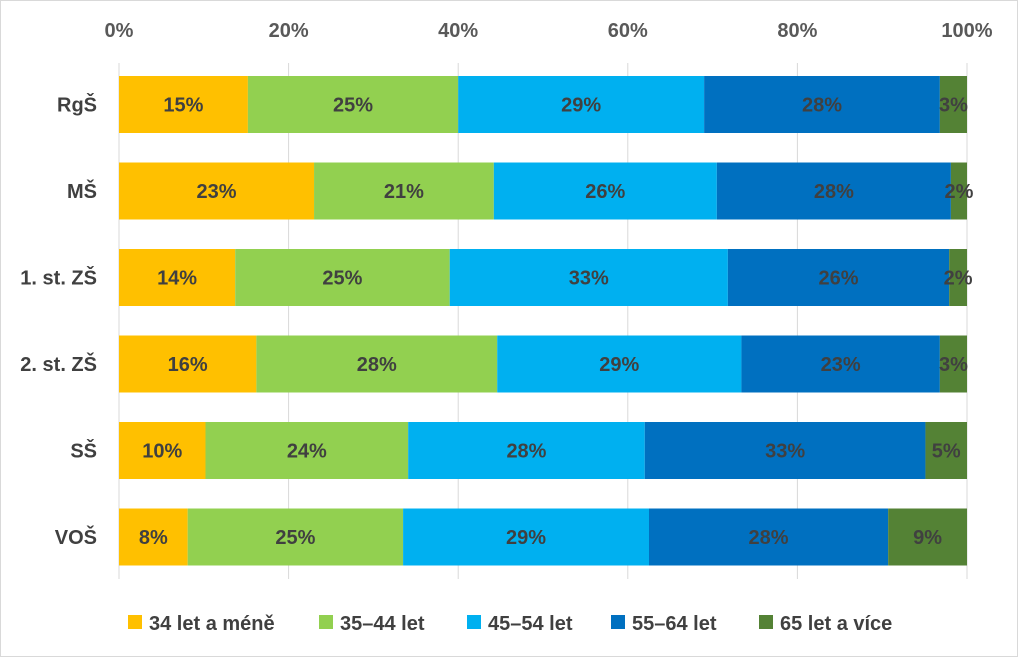  Describe the element at coordinates (76, 537) in the screenshot. I see `category-label: VOŠ` at that location.